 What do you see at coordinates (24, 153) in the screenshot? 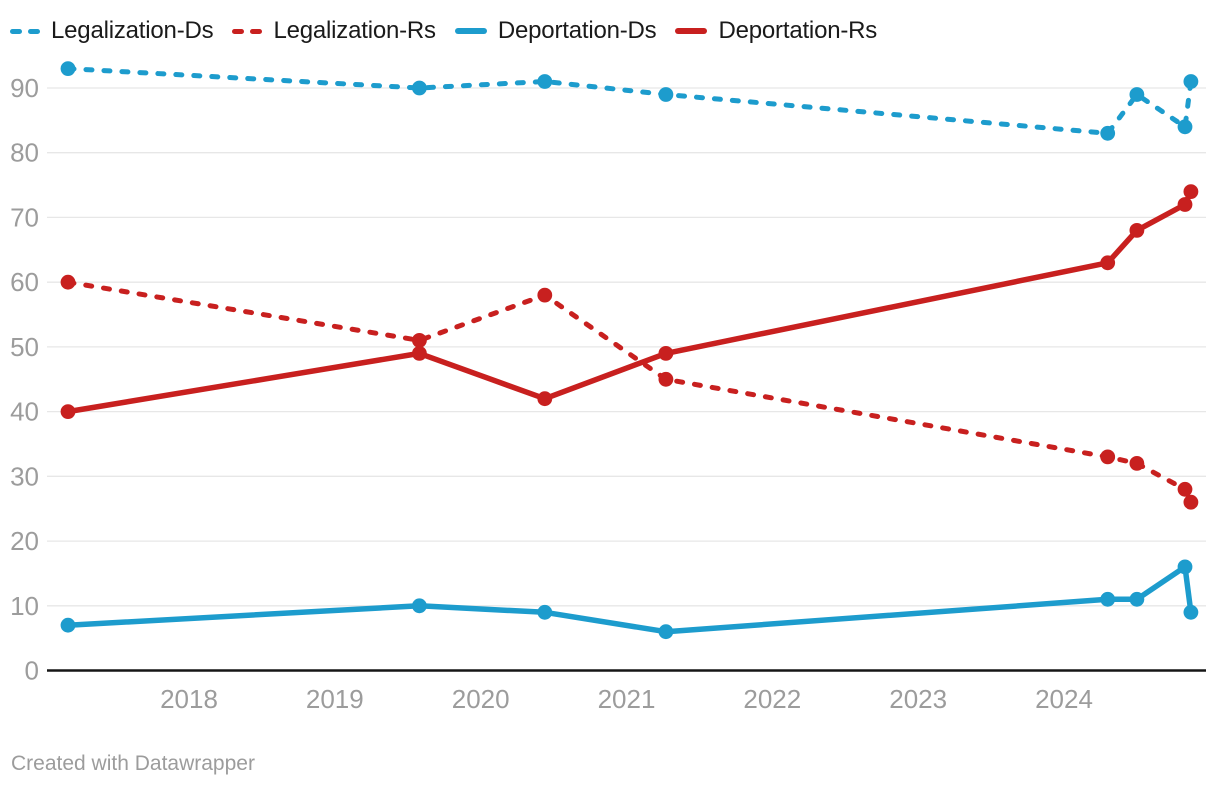
I see `y-tick-label: 80` at bounding box center [24, 153].